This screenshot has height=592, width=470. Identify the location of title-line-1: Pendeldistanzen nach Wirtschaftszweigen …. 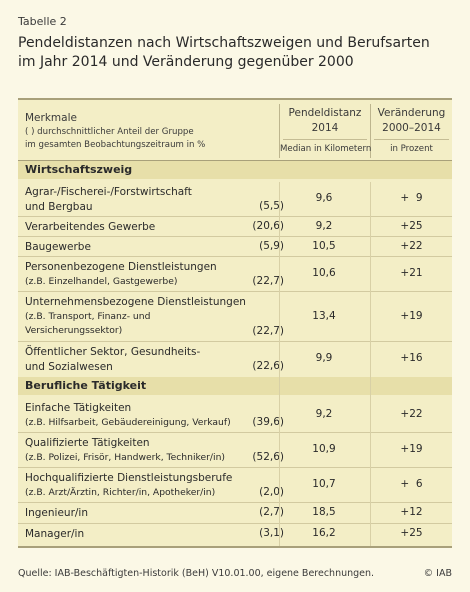
(224, 43).